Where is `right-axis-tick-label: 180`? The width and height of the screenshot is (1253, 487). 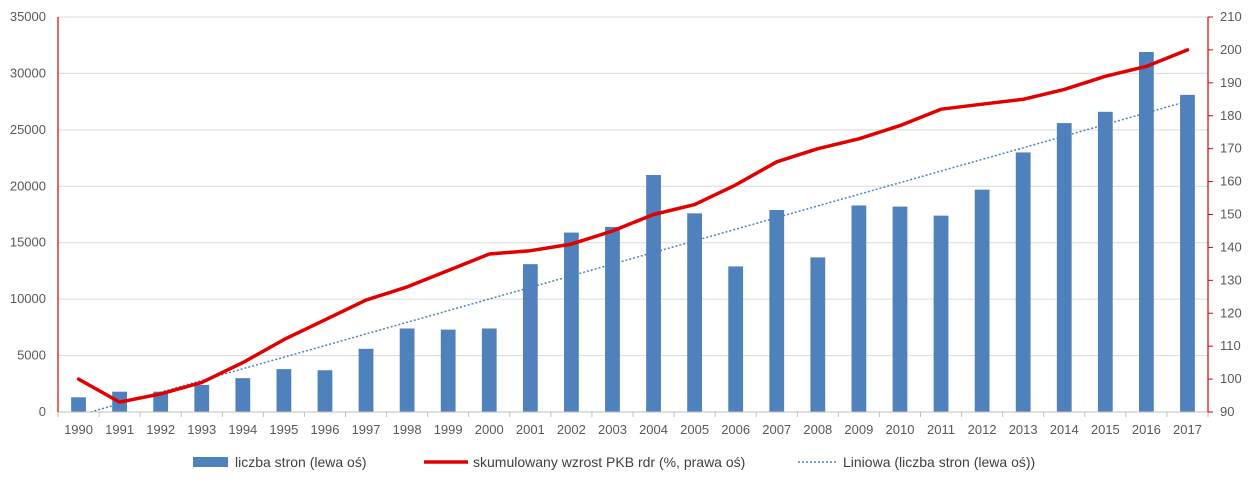 right-axis-tick-label: 180 is located at coordinates (1231, 115).